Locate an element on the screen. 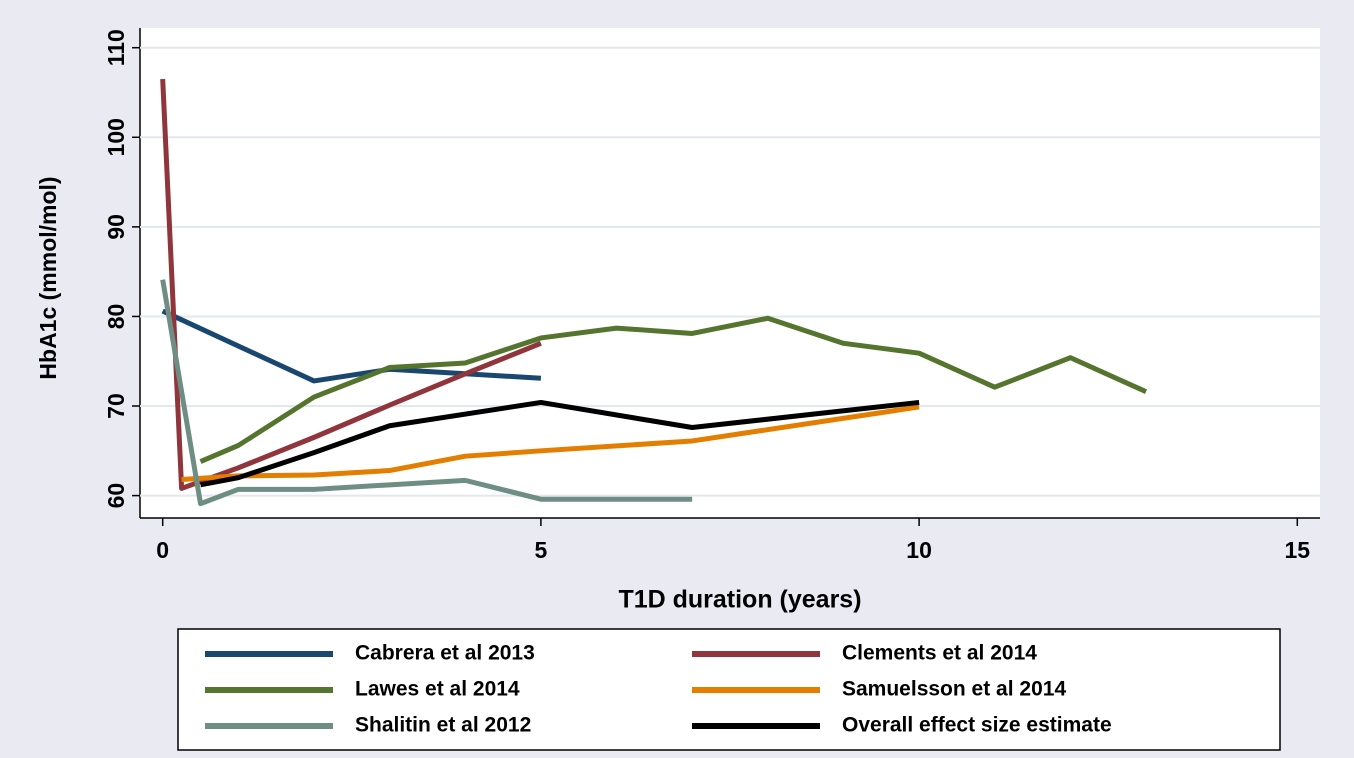 This screenshot has height=758, width=1354. legend-label: Shalitin et al 2012 is located at coordinates (443, 725).